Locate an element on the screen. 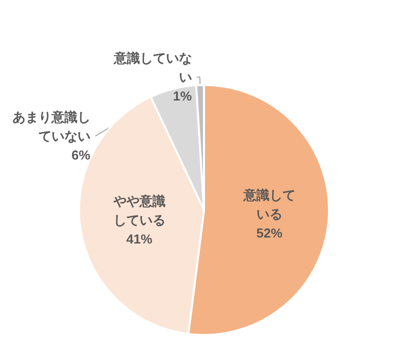 This screenshot has width=398, height=340. data-label: 52% is located at coordinates (269, 233).